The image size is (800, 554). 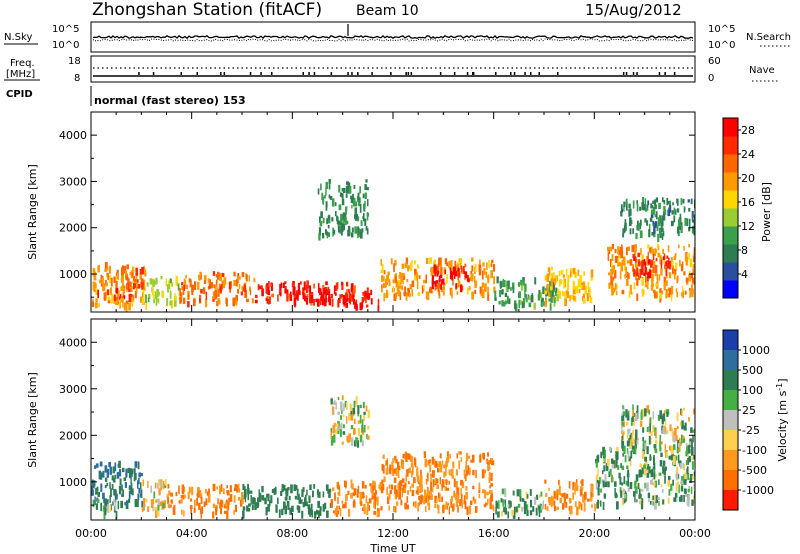 What do you see at coordinates (197, 73) in the screenshot?
I see `freq-blip` at bounding box center [197, 73].